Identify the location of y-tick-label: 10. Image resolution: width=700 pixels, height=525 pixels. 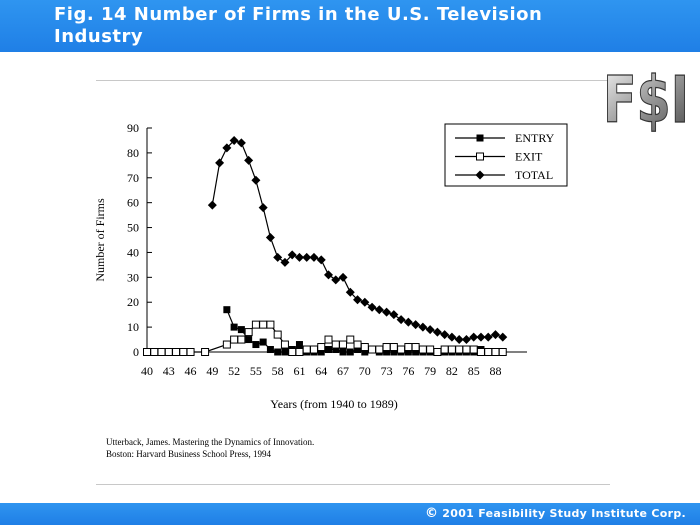
(133, 327).